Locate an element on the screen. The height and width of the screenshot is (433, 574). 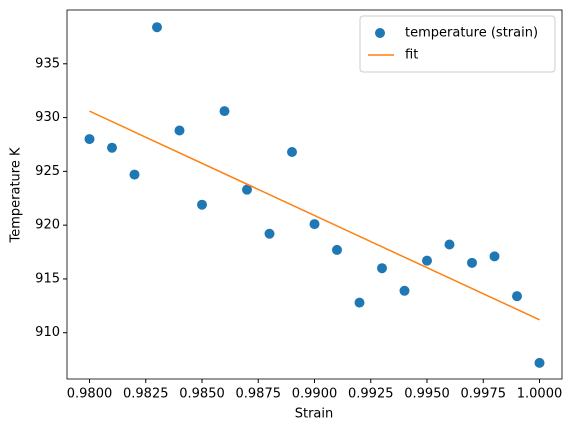
y-tick-label: 910 is located at coordinates (47, 332).